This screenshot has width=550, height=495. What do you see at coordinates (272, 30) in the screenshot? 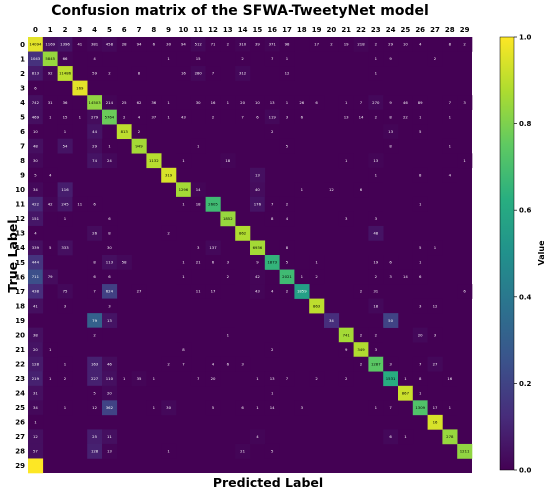
I see `x-tick-label: 16` at bounding box center [272, 30].